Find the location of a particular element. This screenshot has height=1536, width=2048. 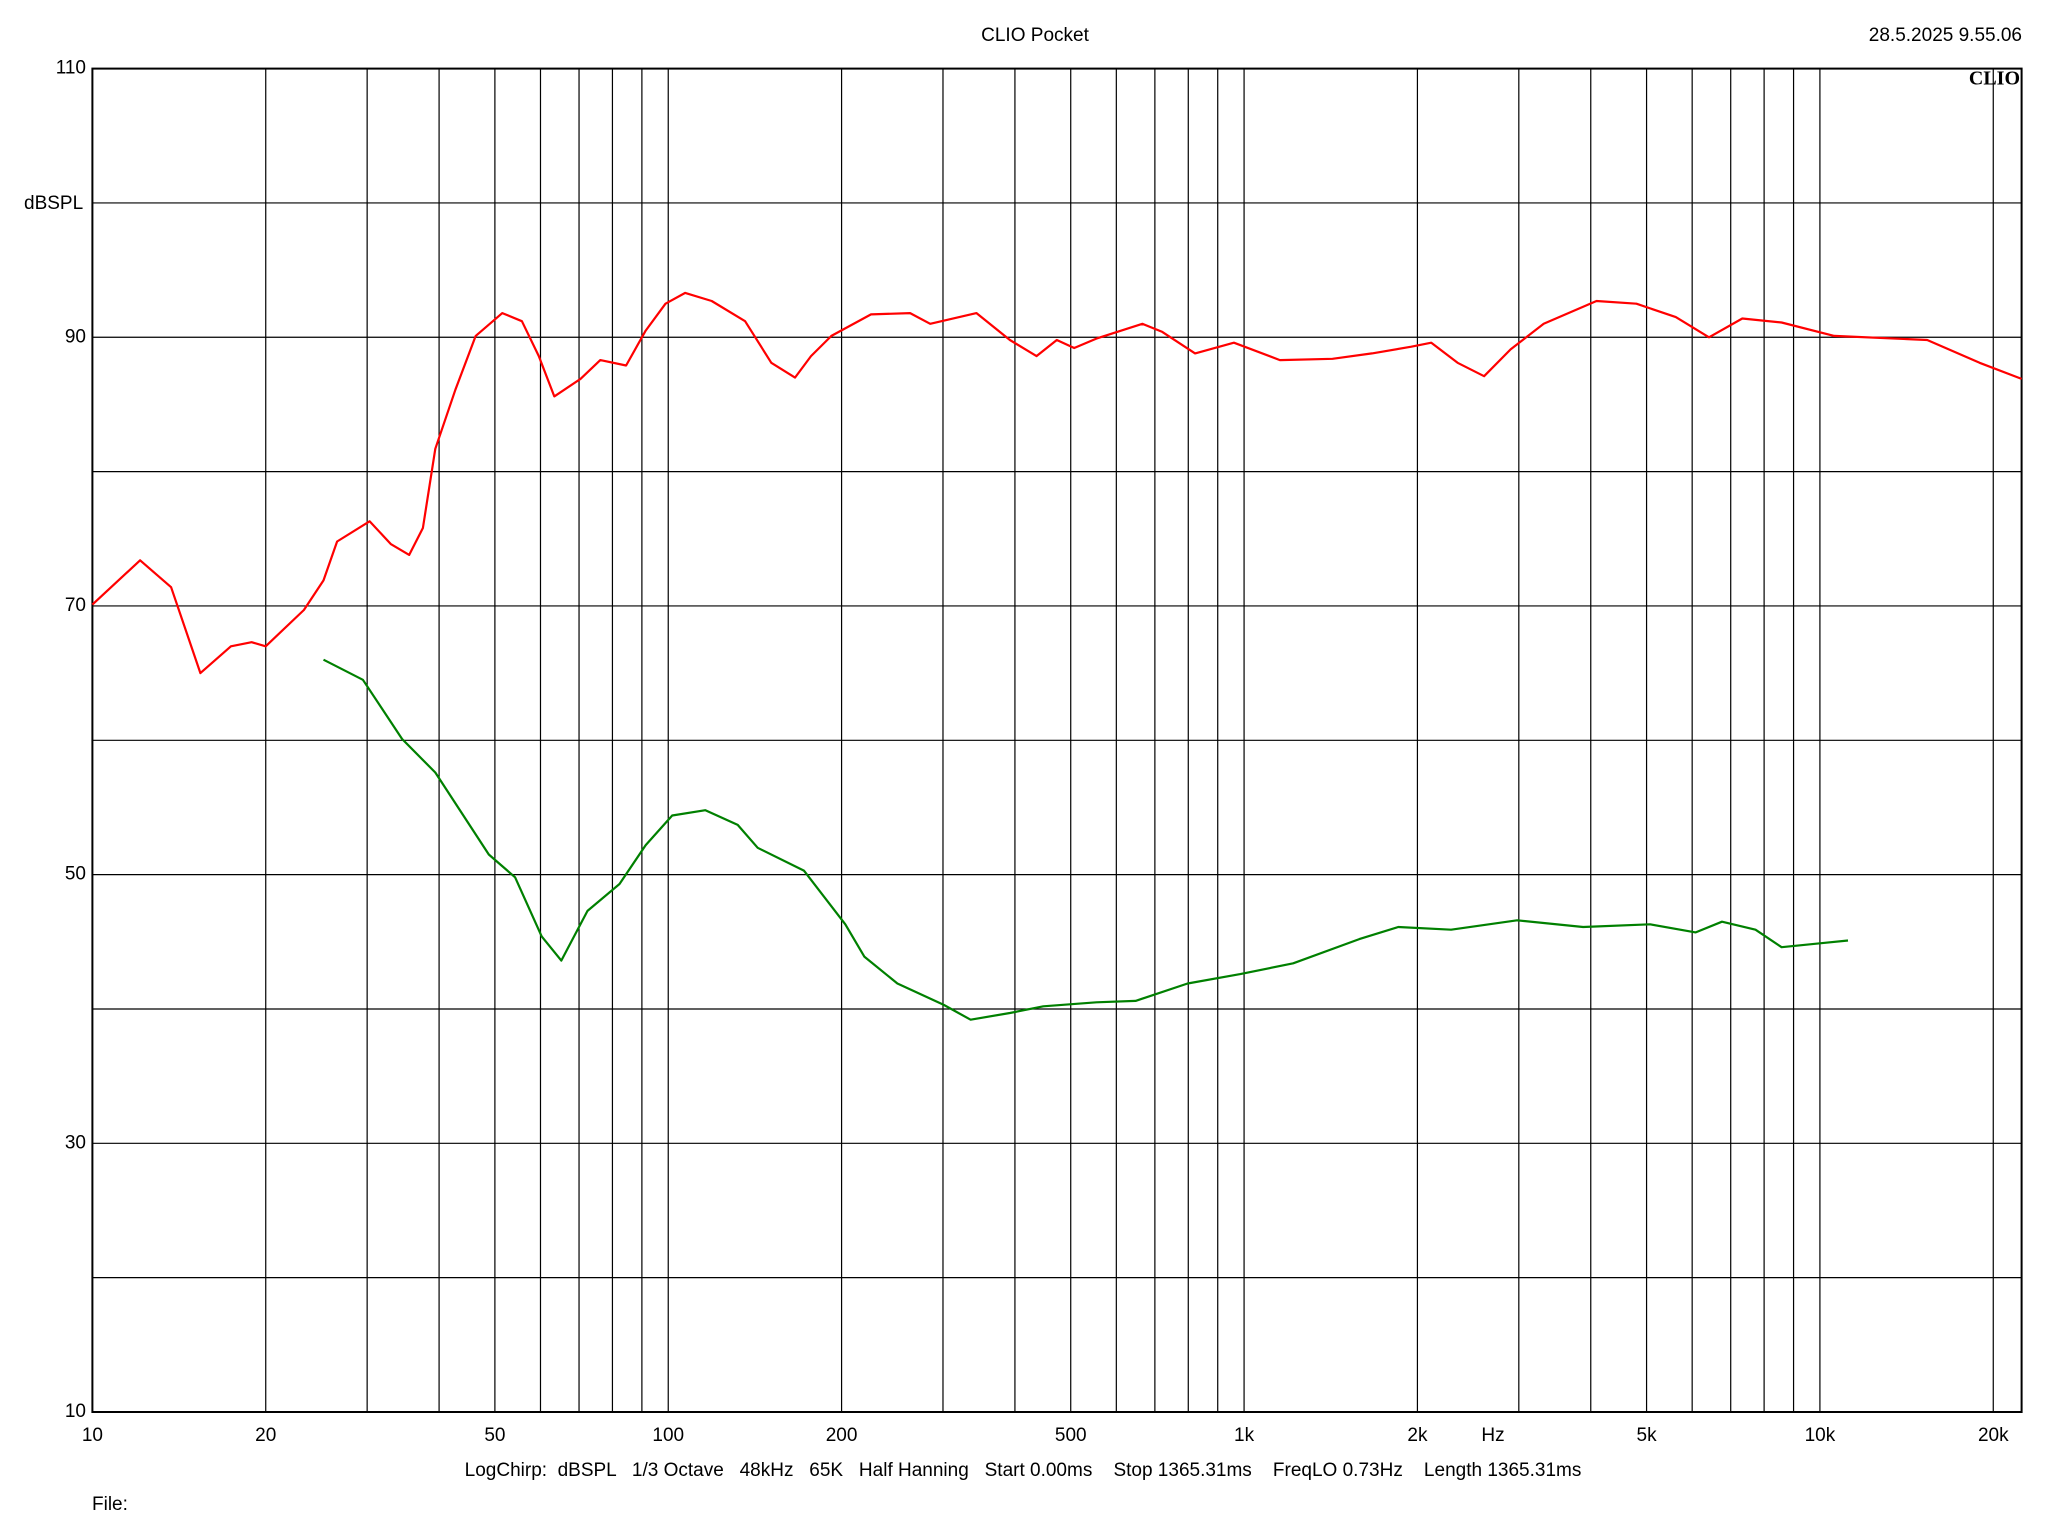

x-tick-label: 200 is located at coordinates (842, 1435).